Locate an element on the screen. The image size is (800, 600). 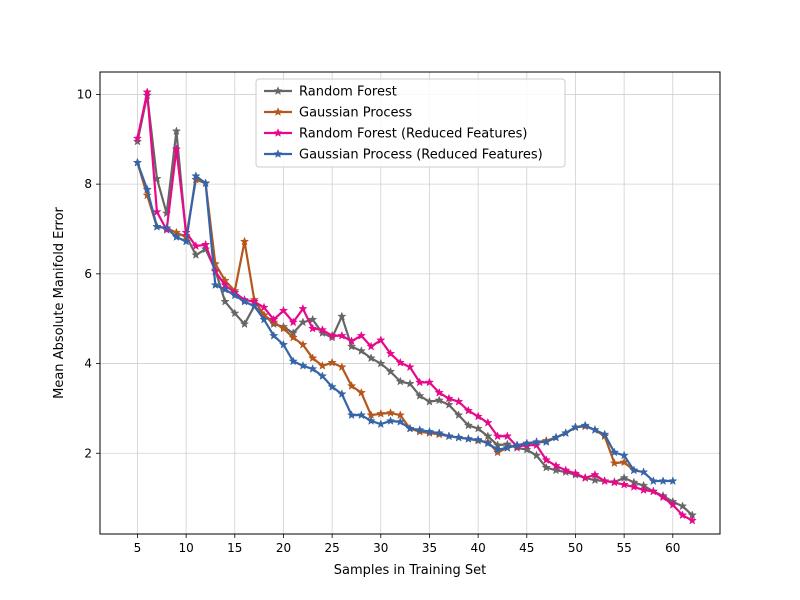
y-tick-label: 8 is located at coordinates (88, 184).